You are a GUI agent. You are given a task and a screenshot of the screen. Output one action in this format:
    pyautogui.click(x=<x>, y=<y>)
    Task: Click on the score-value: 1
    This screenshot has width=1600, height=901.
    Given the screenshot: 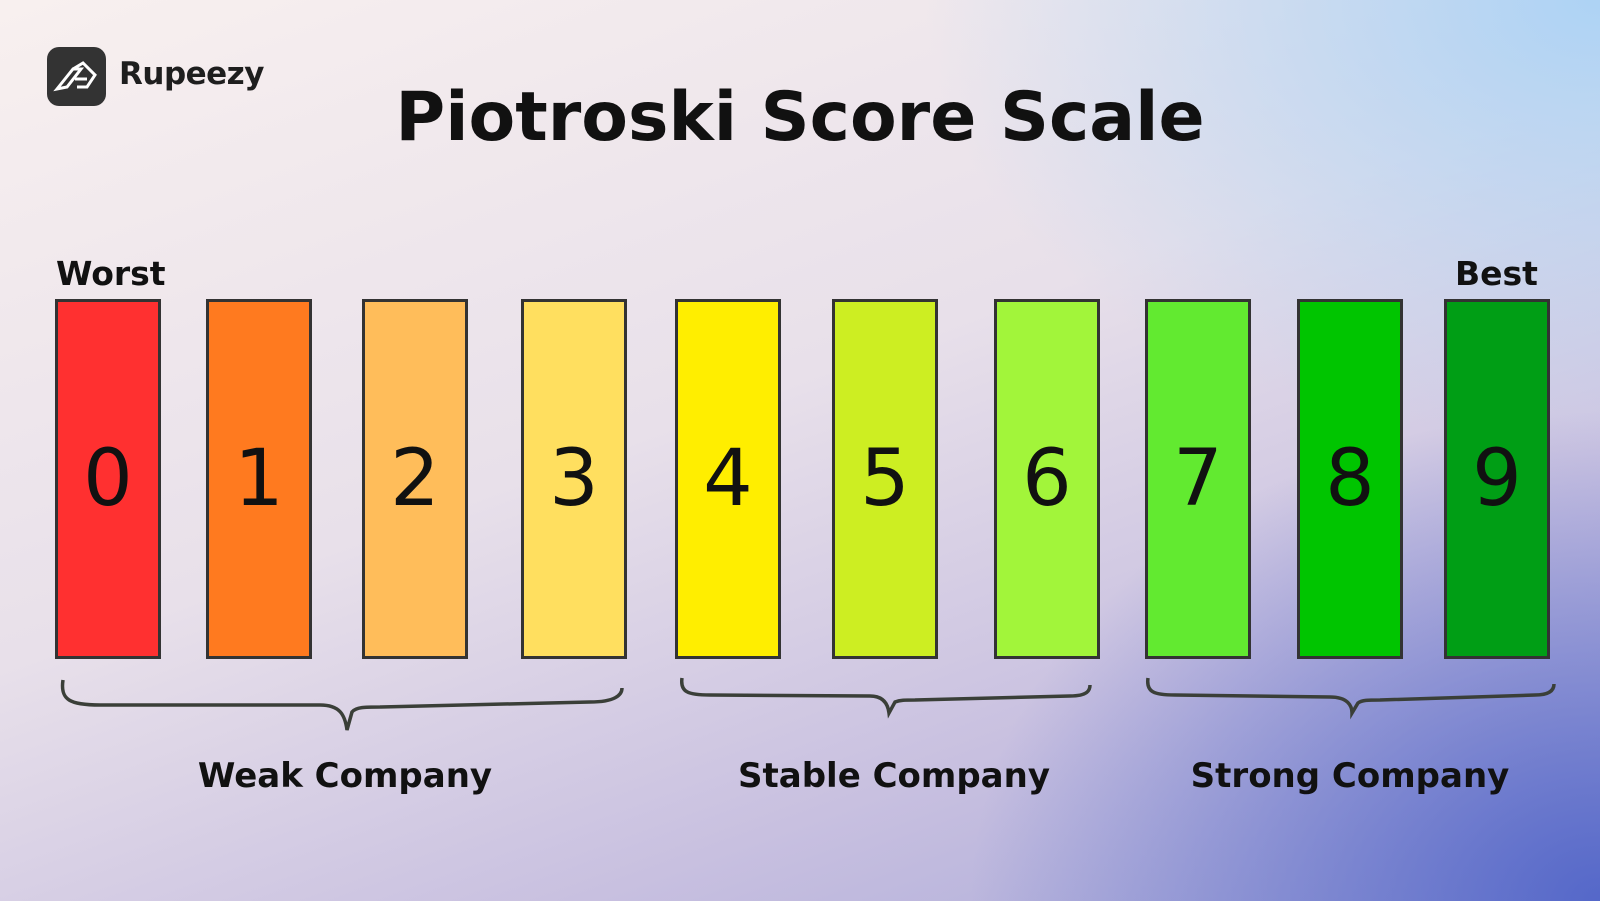 What is the action you would take?
    pyautogui.click(x=259, y=479)
    